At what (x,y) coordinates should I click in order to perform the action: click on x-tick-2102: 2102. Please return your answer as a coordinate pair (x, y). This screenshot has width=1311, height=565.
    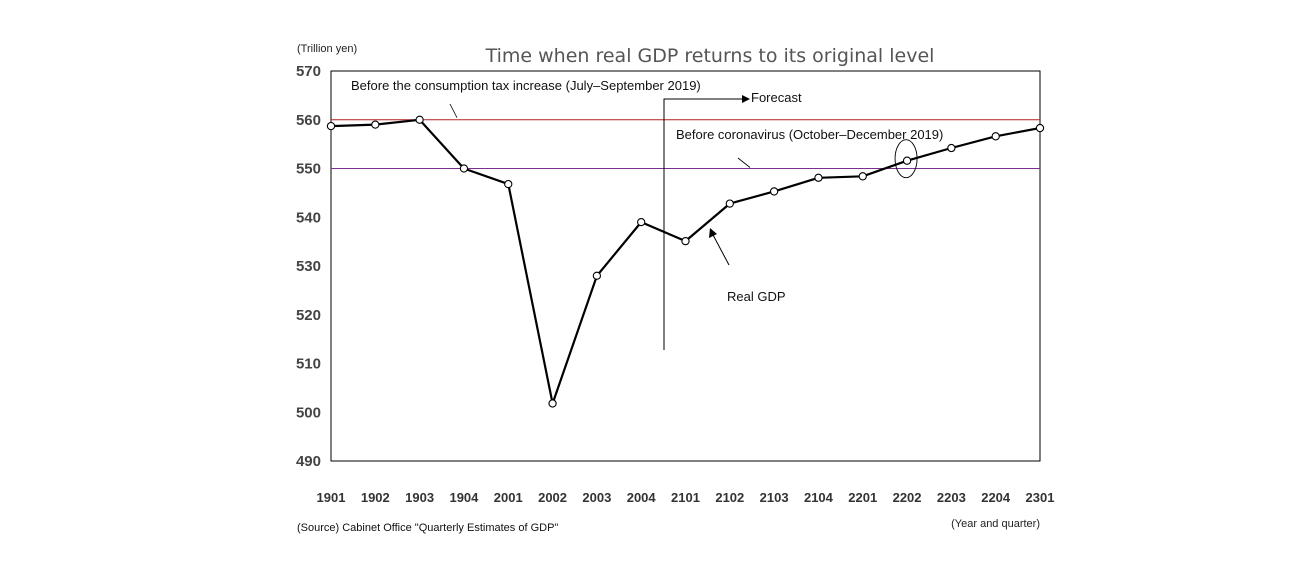
    Looking at the image, I should click on (729, 497).